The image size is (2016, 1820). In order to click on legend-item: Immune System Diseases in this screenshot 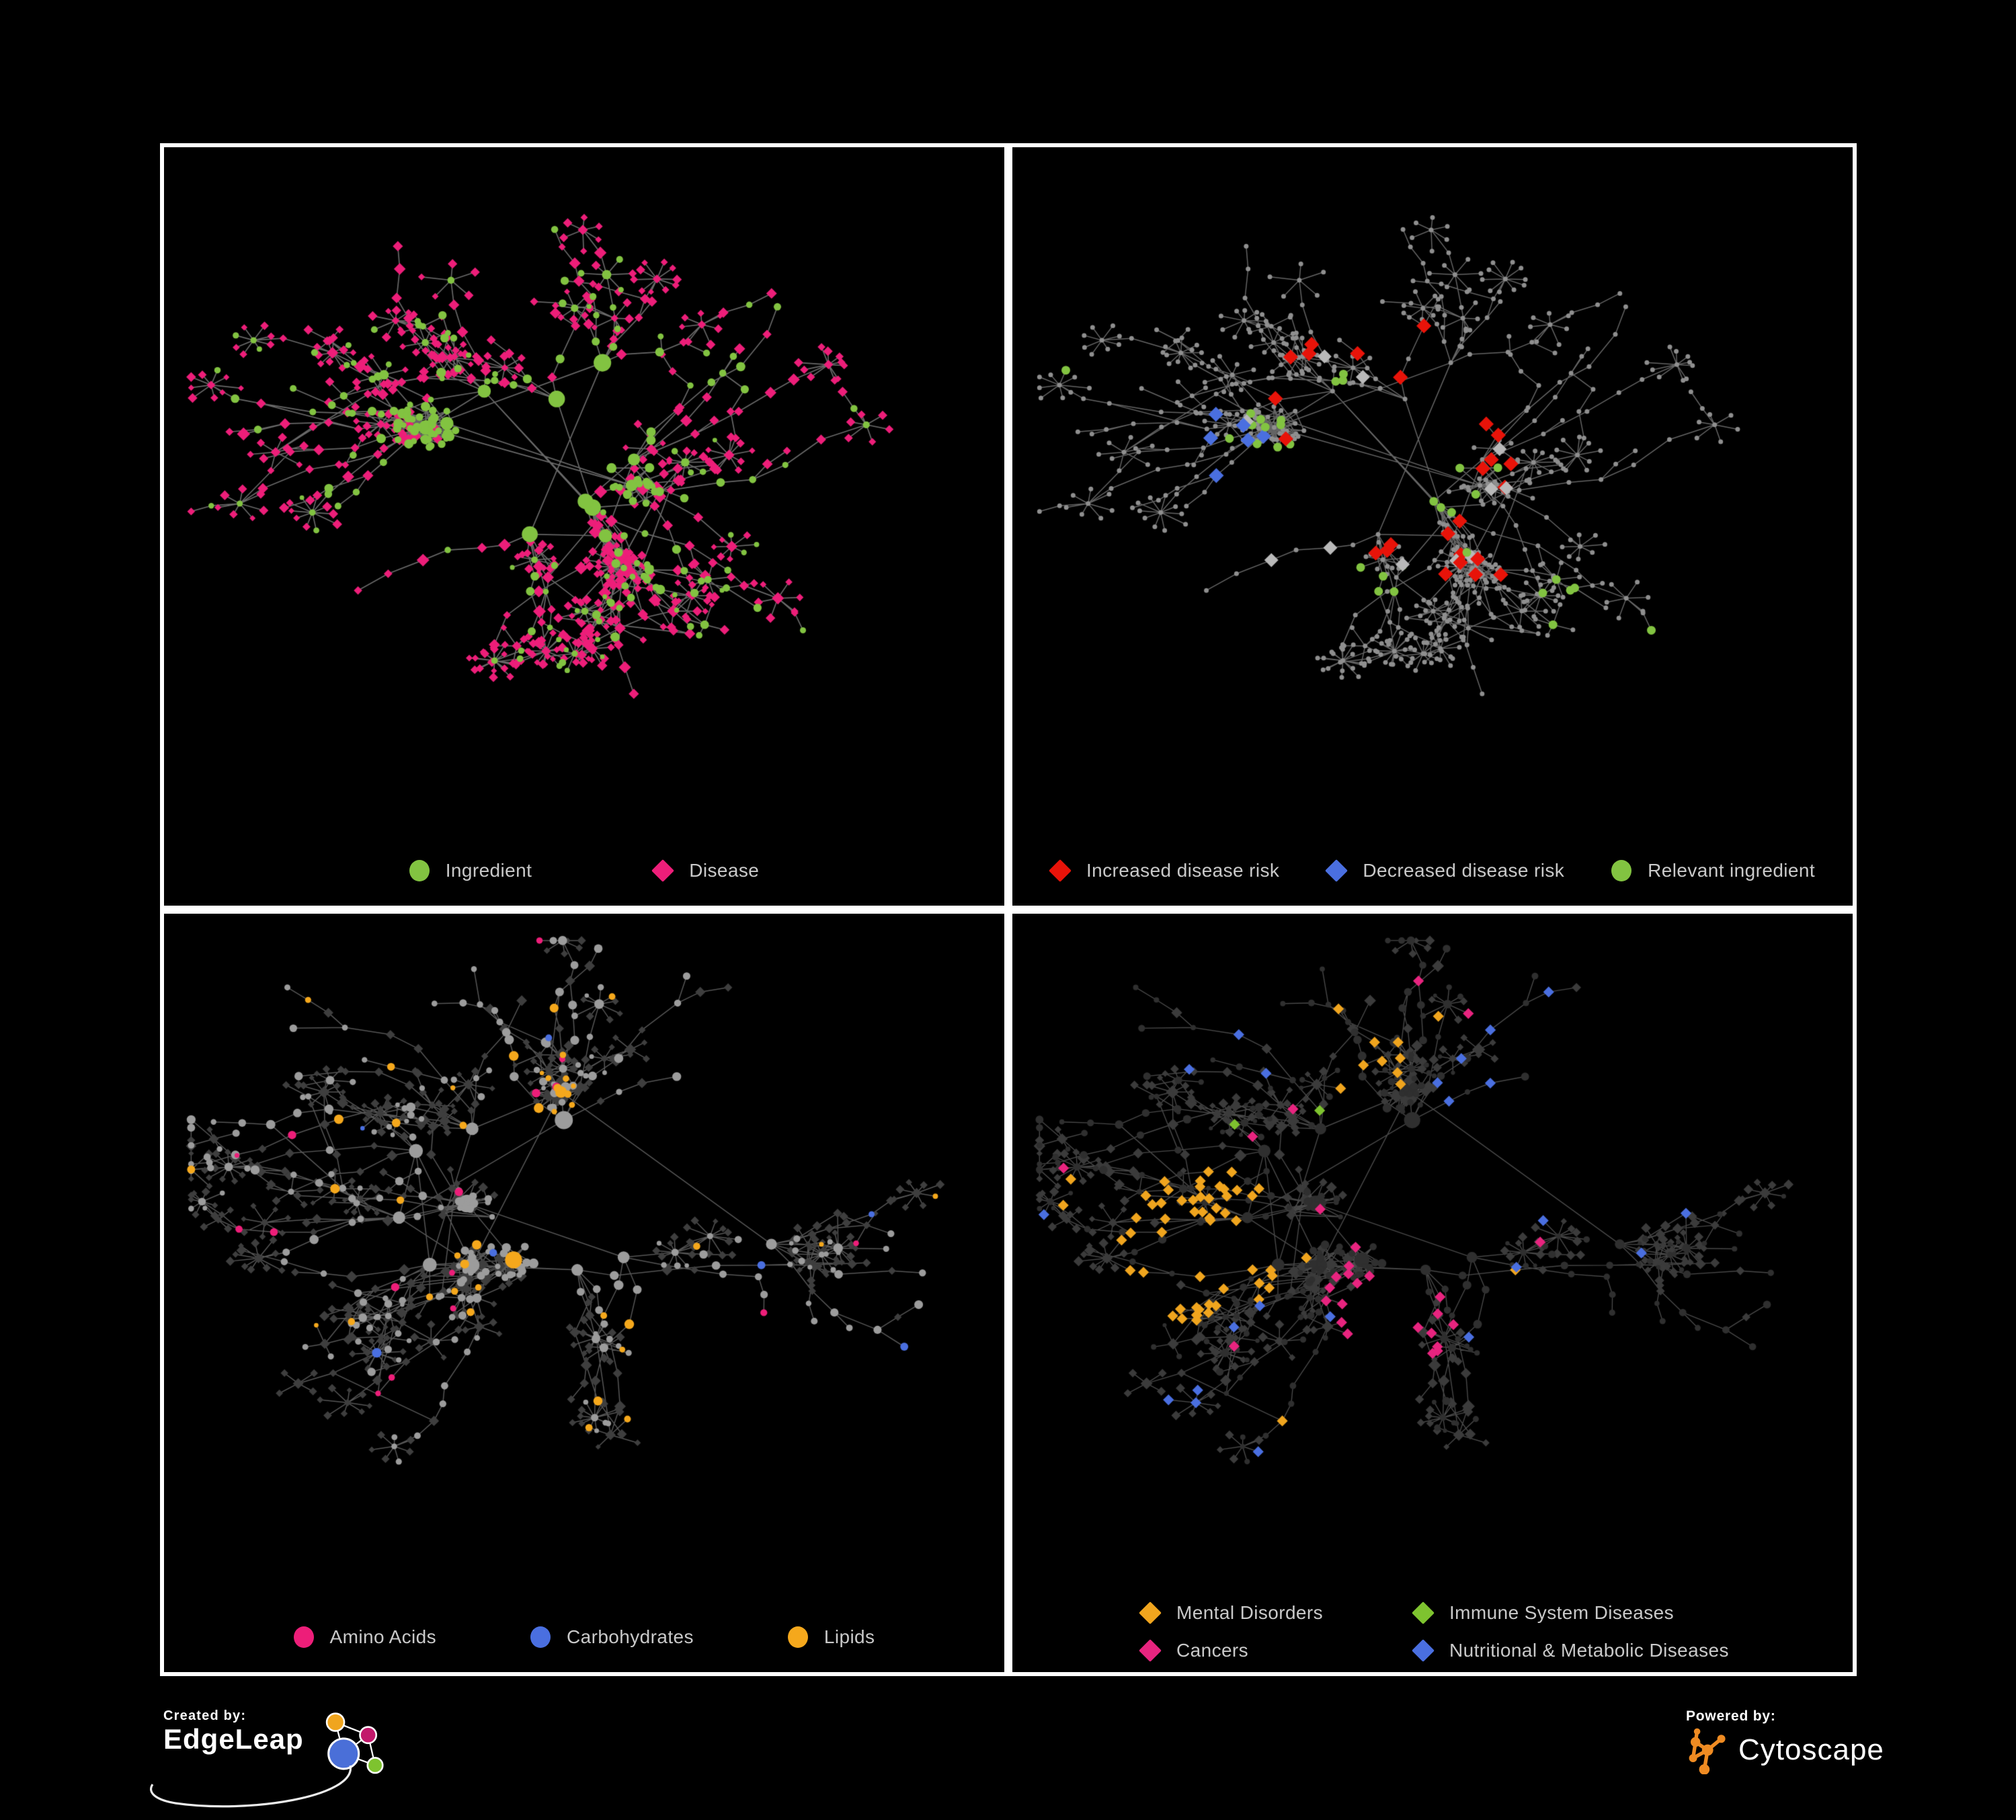, I will do `click(1570, 1612)`.